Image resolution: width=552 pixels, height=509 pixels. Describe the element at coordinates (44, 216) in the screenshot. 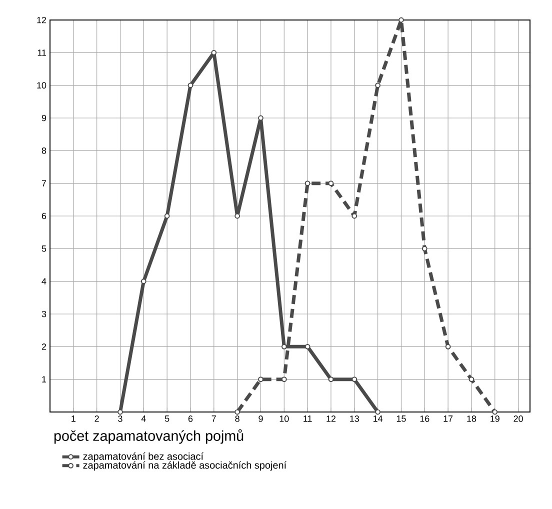

I see `y-tick-label: 6` at that location.